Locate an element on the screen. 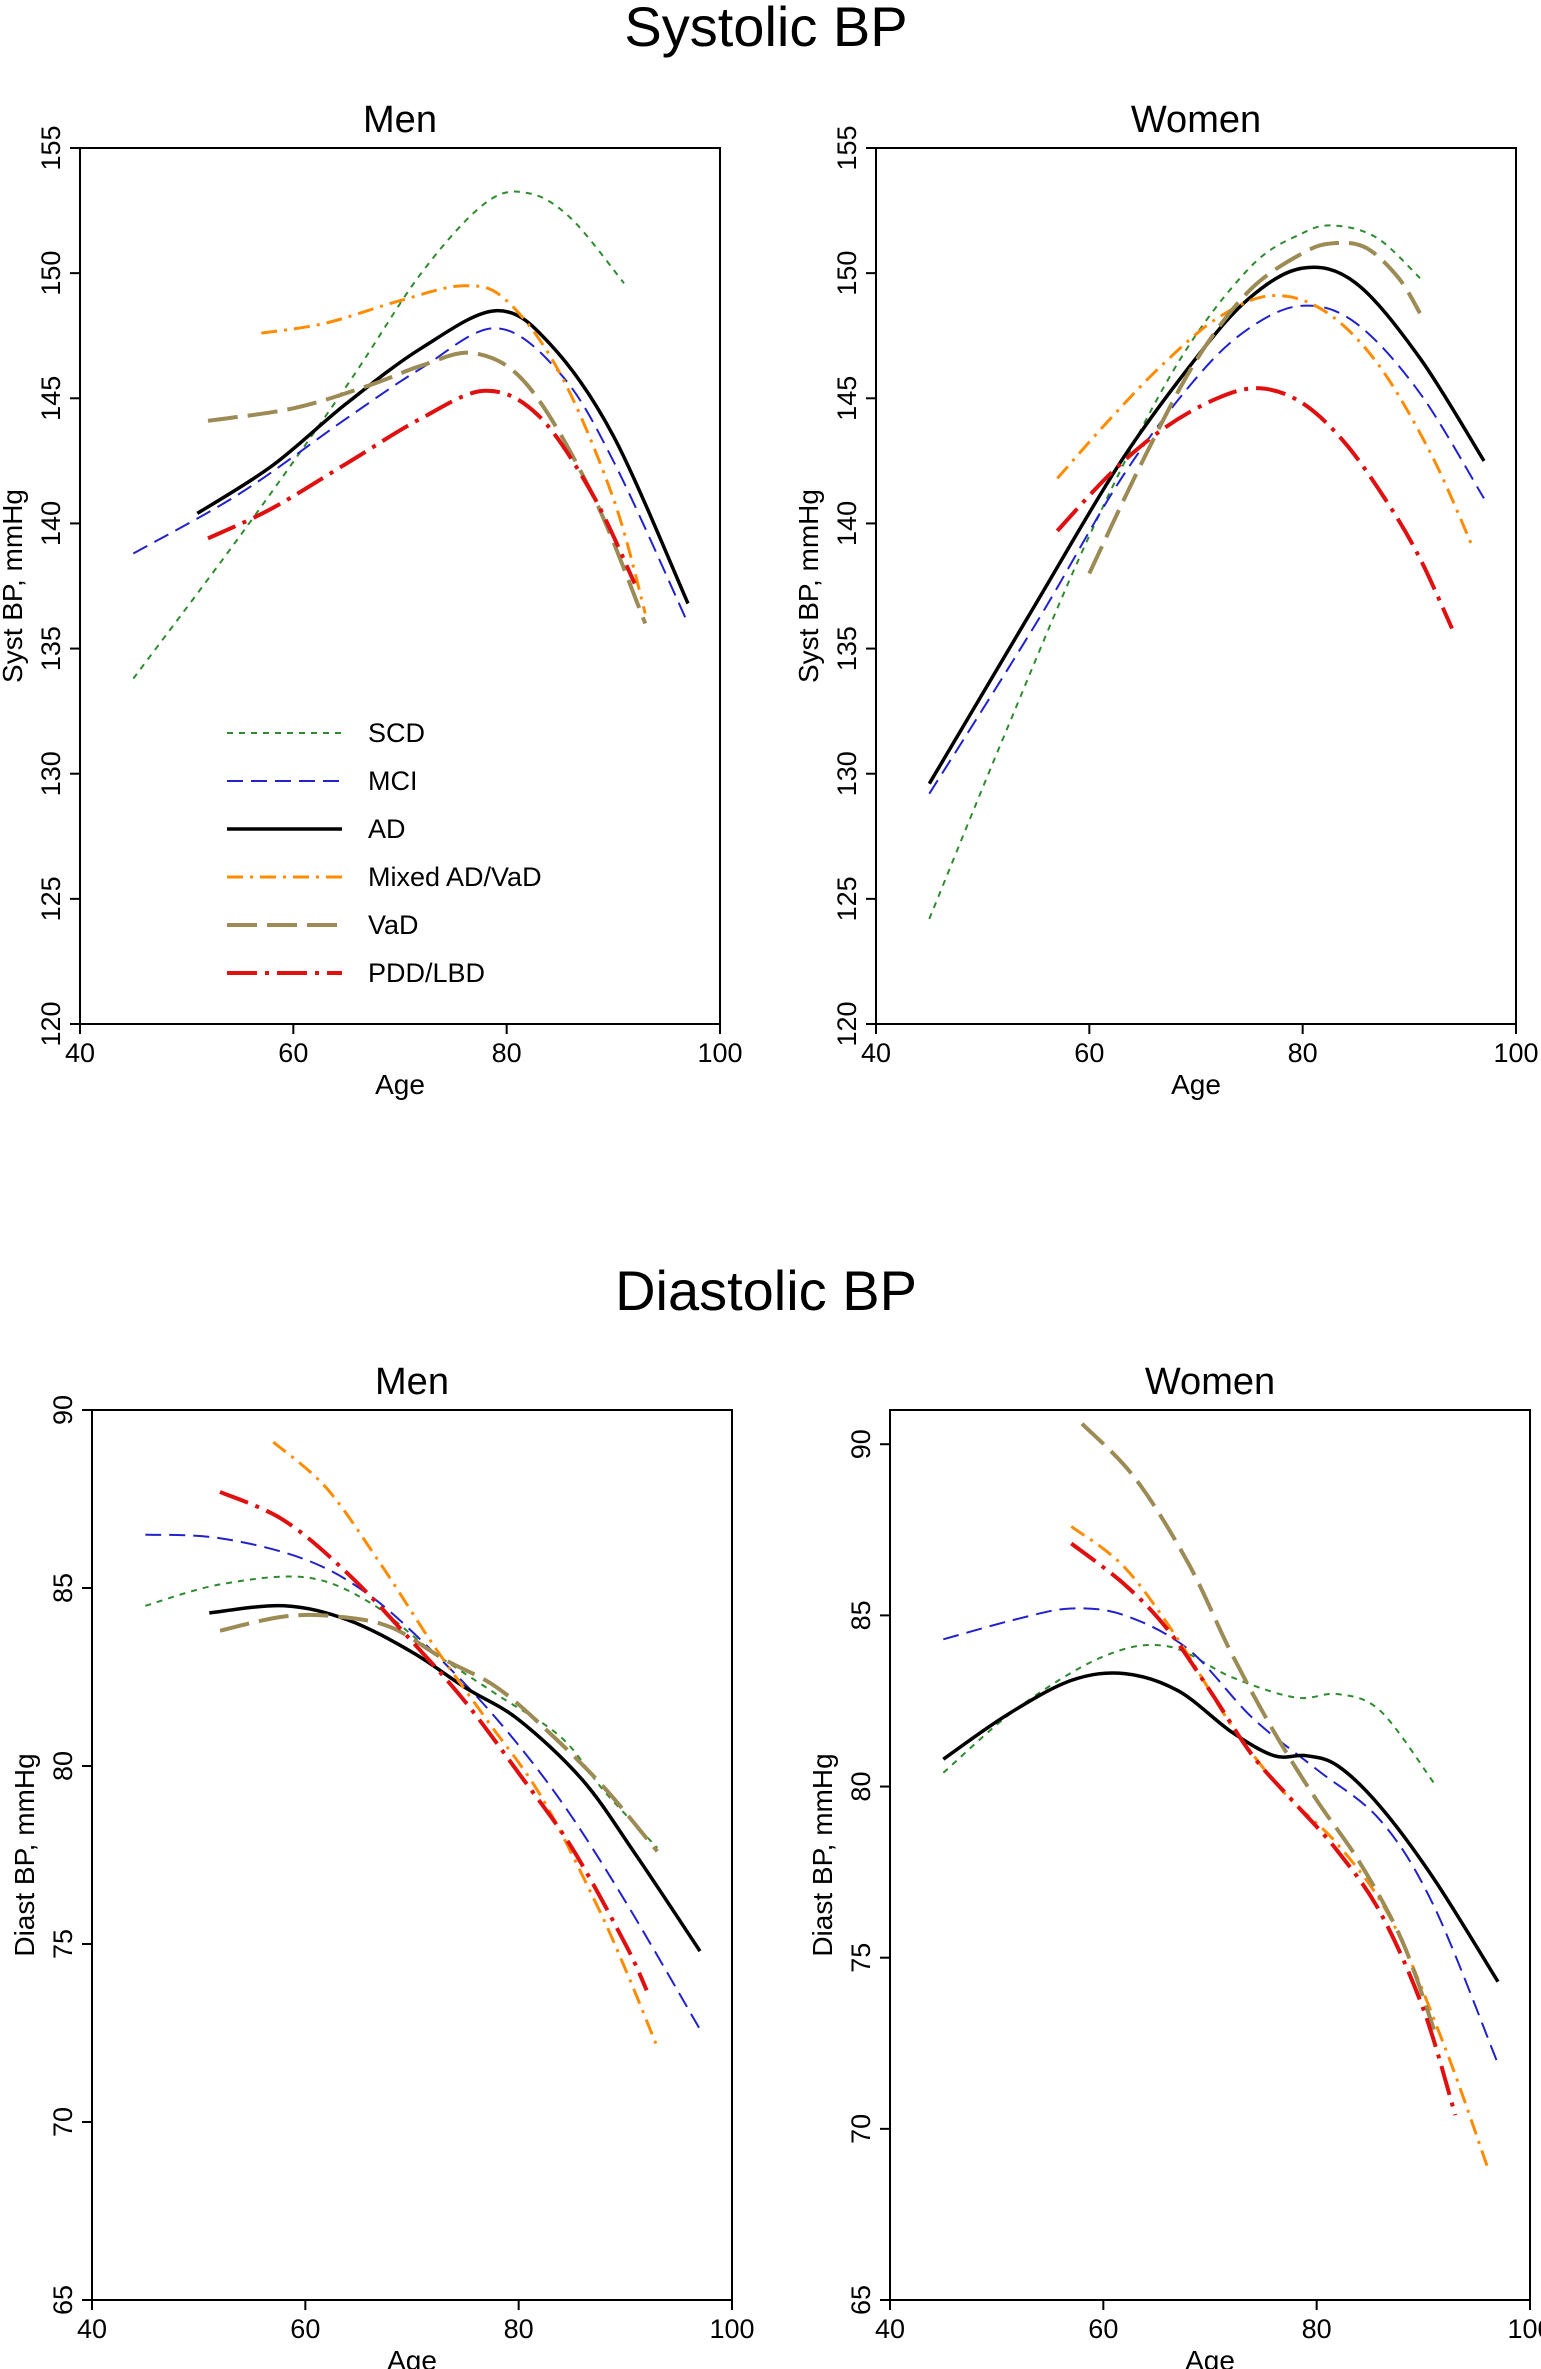  legend-label: Mixed AD/VaD is located at coordinates (455, 877).